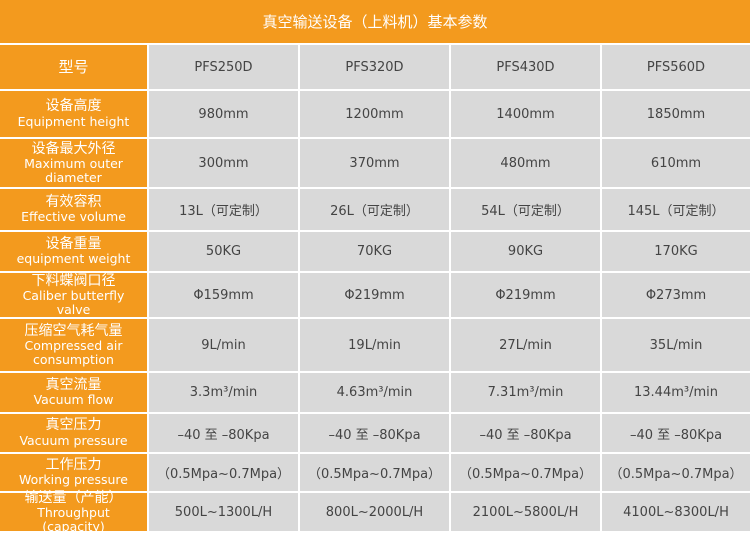 The image size is (750, 534). Describe the element at coordinates (525, 512) in the screenshot. I see `value-cell: 2100L~5800L/H` at that location.